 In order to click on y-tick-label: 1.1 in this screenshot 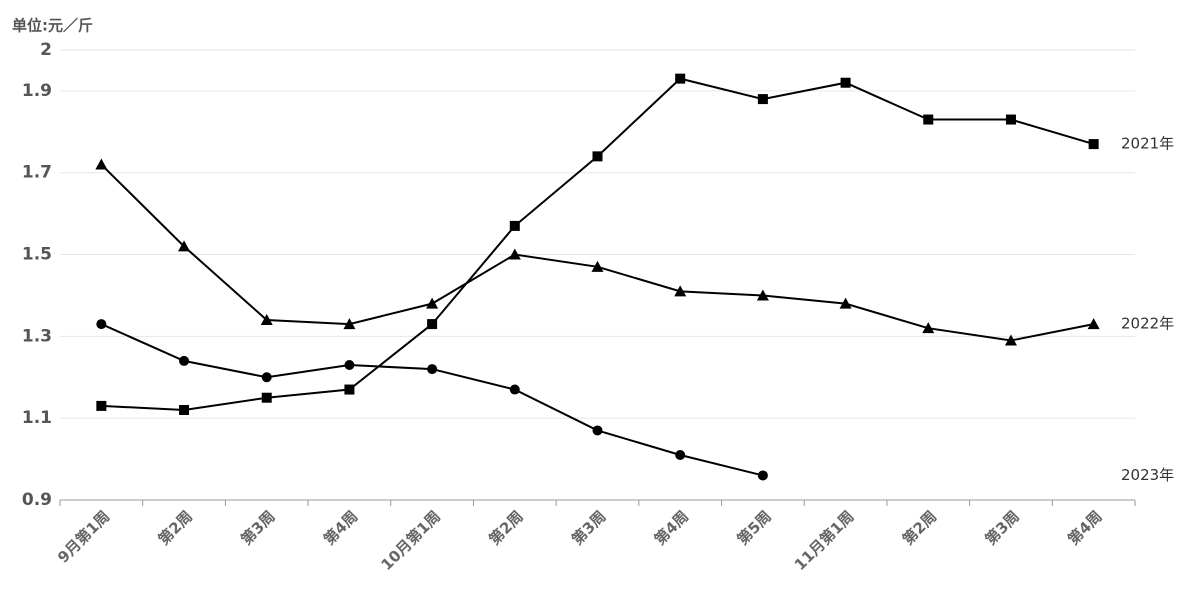, I will do `click(37, 418)`.